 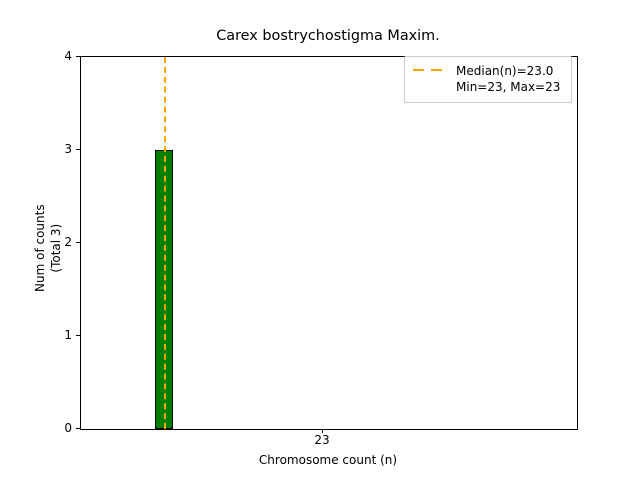 I want to click on legend-entry-median: Median(n)=23.0, so click(x=505, y=71).